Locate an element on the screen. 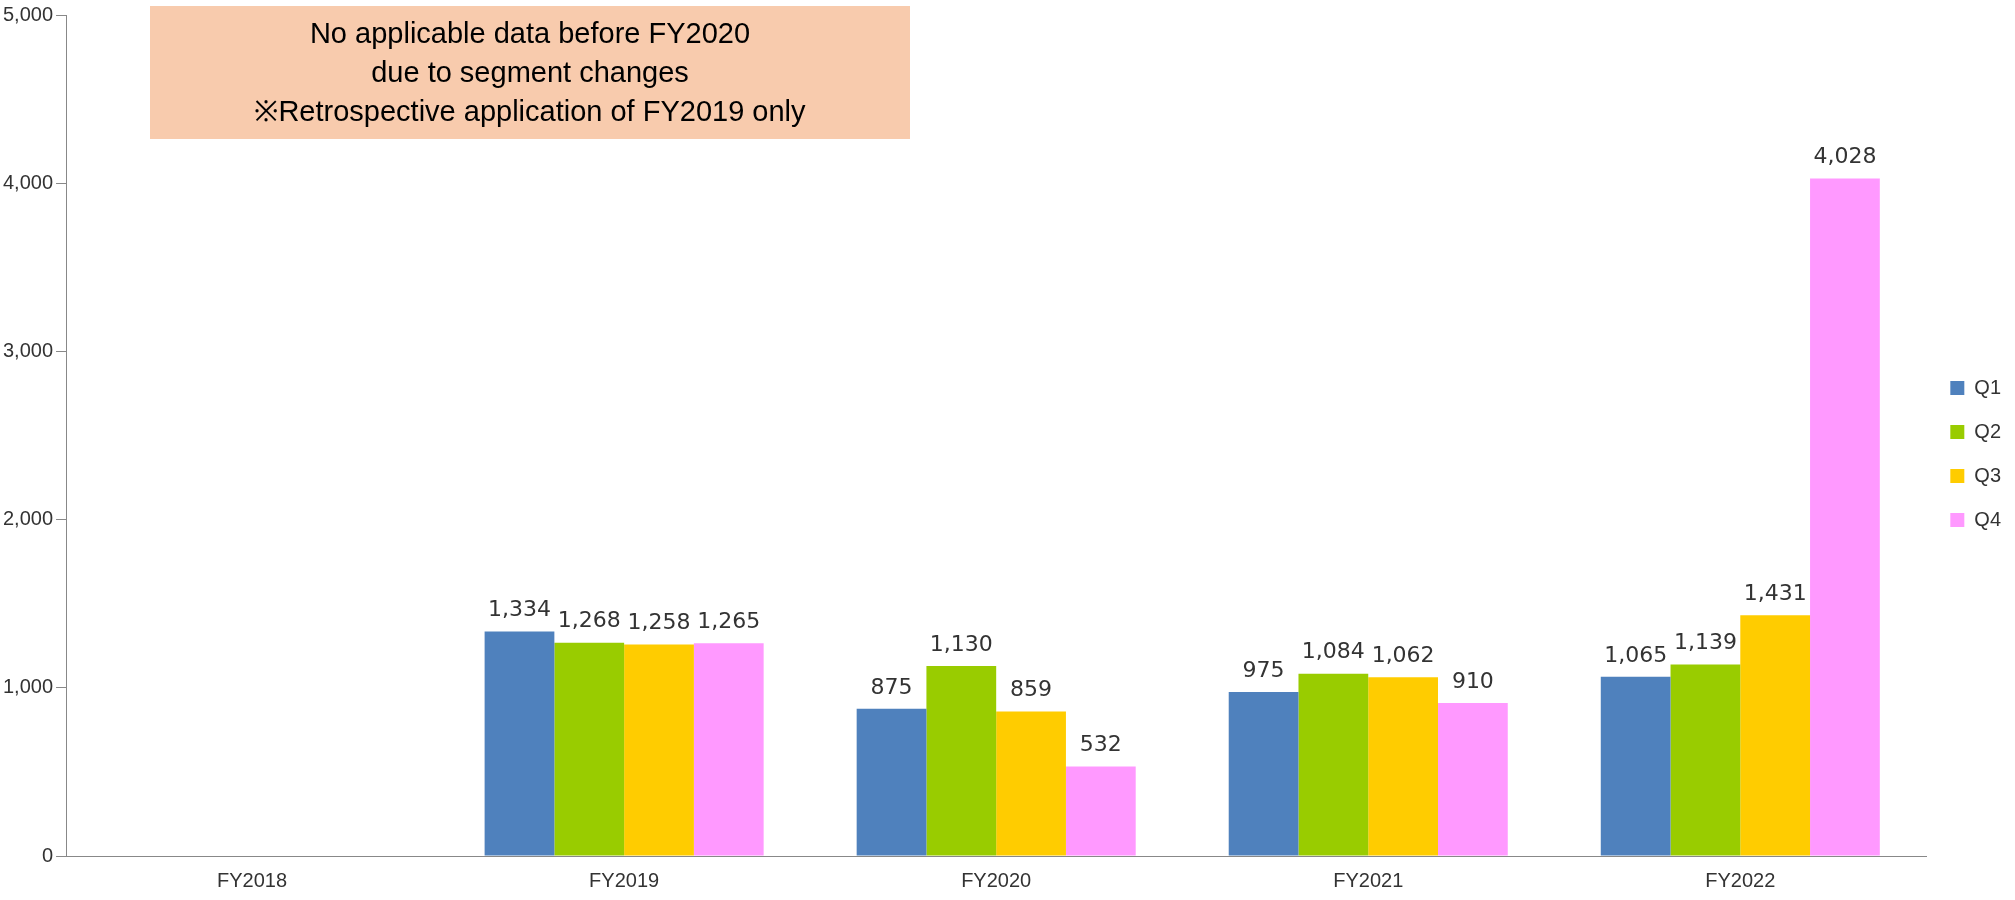 Image resolution: width=2015 pixels, height=900 pixels. x-tick-label: FY2022 is located at coordinates (1740, 879).